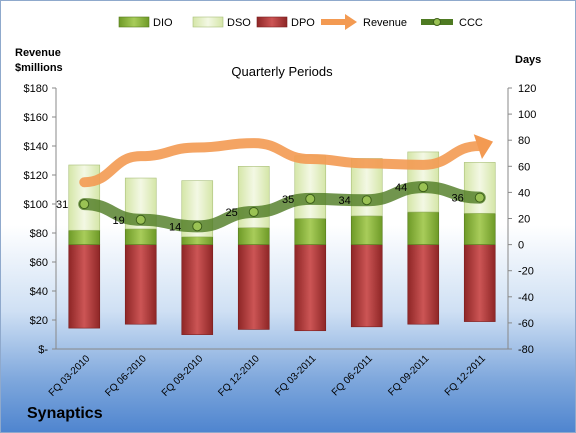  What do you see at coordinates (408, 375) in the screenshot?
I see `x-tick-label: FQ 09-2011` at bounding box center [408, 375].